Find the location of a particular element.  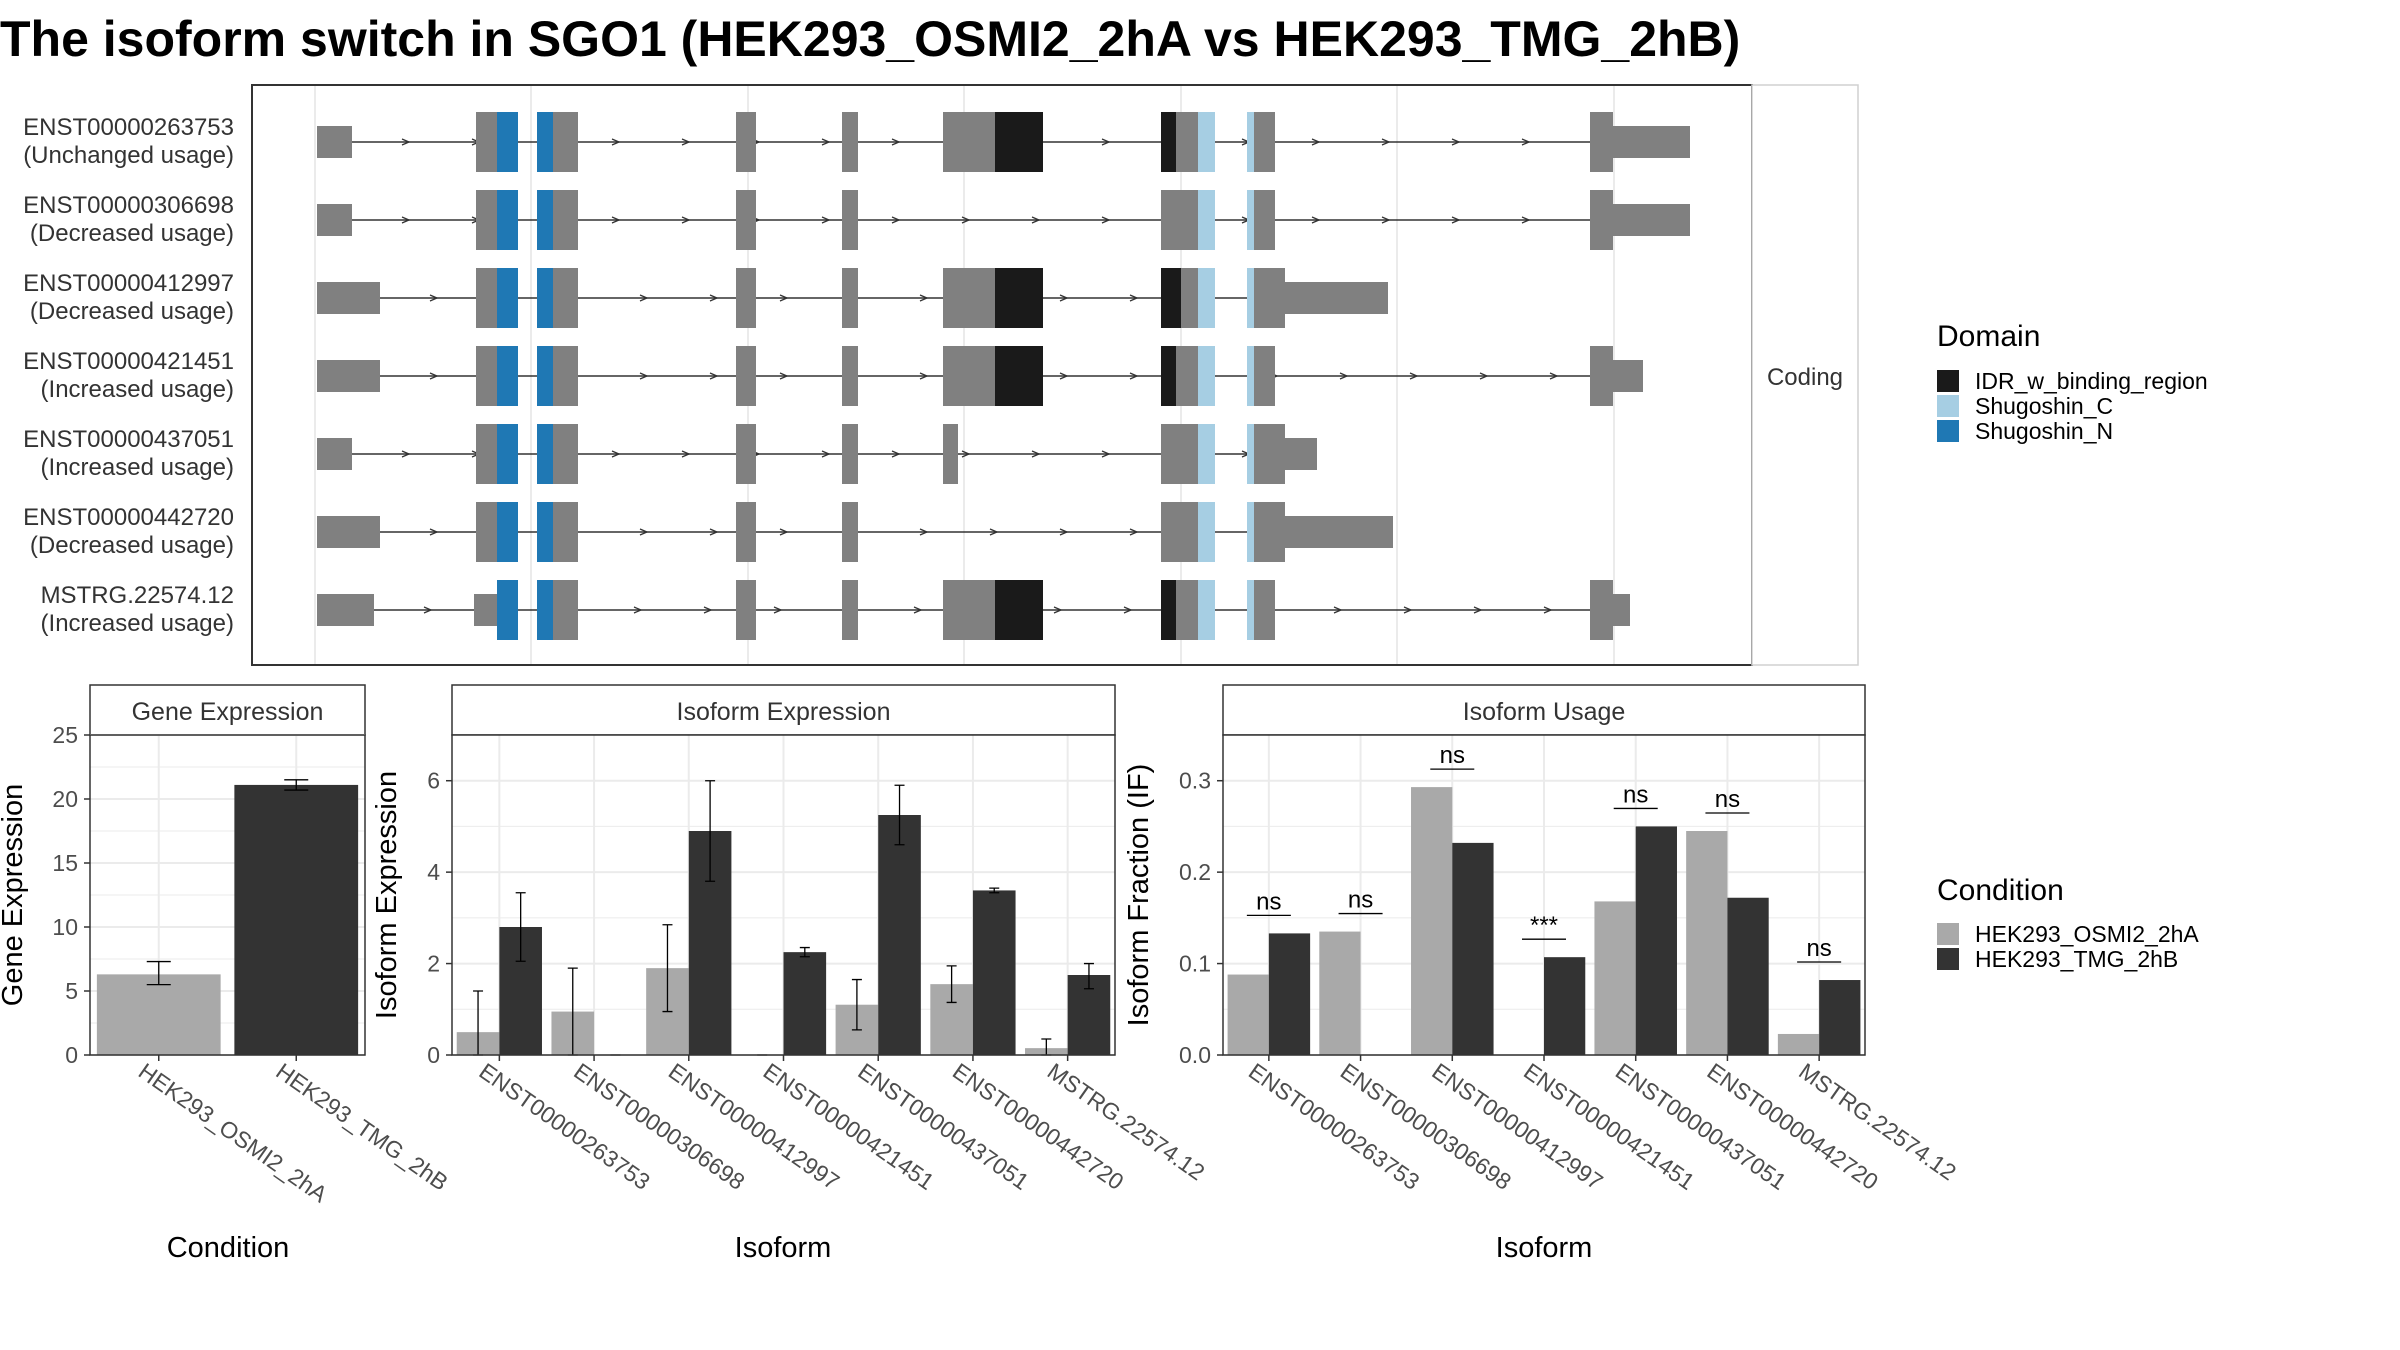

condition-legend-label: HEK293_OSMI2_2hA is located at coordinates (2087, 934).